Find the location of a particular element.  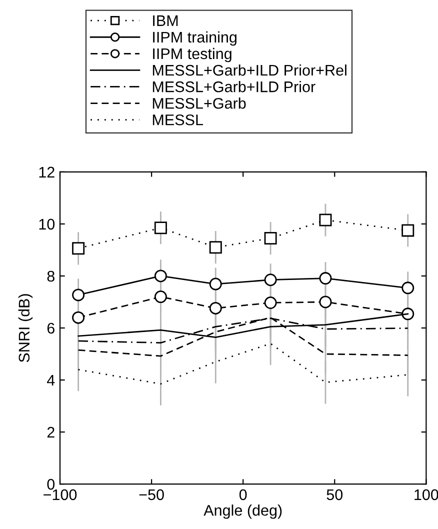

x-tick-label: 50 is located at coordinates (334, 494).